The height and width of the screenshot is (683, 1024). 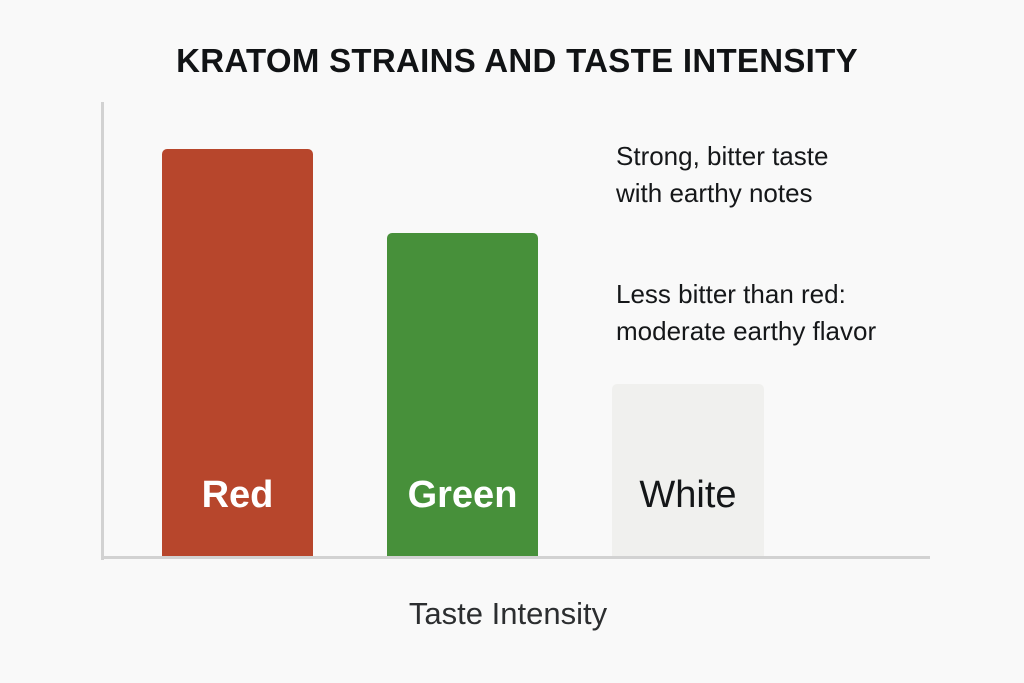 I want to click on annotation-red-line-1: Strong, bitter taste, so click(x=722, y=156).